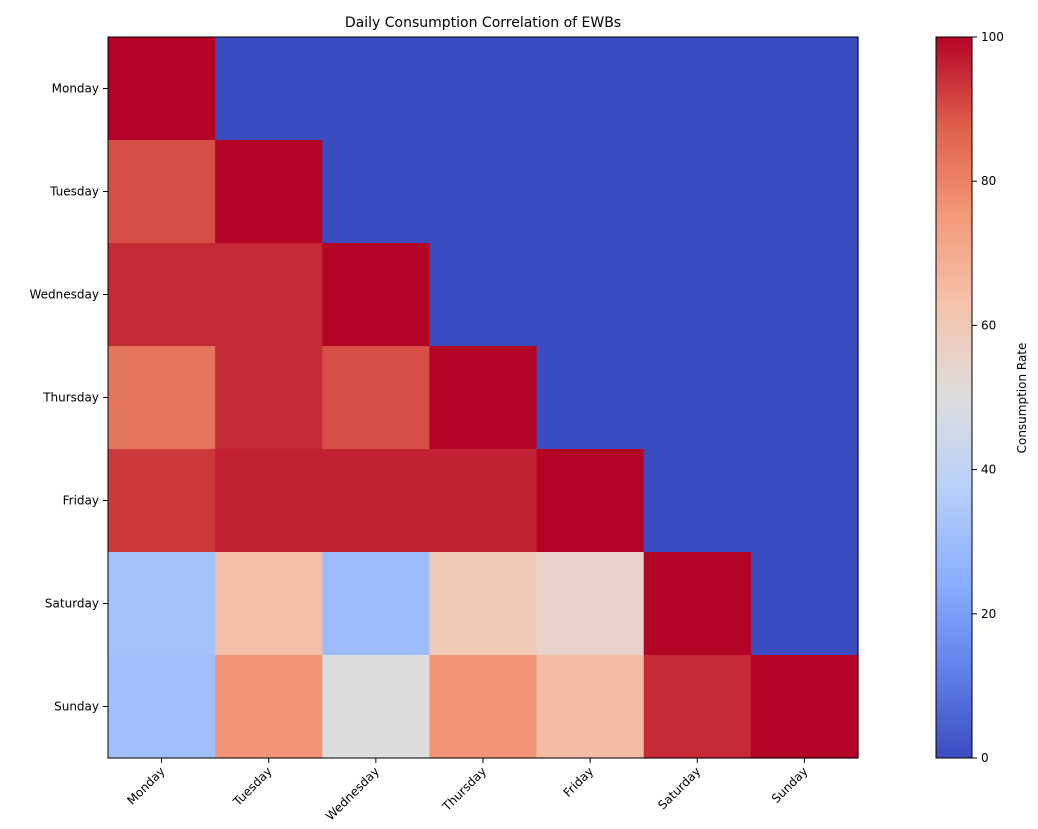  Describe the element at coordinates (804, 707) in the screenshot. I see `heatmap-cell-sunday-sunday` at that location.